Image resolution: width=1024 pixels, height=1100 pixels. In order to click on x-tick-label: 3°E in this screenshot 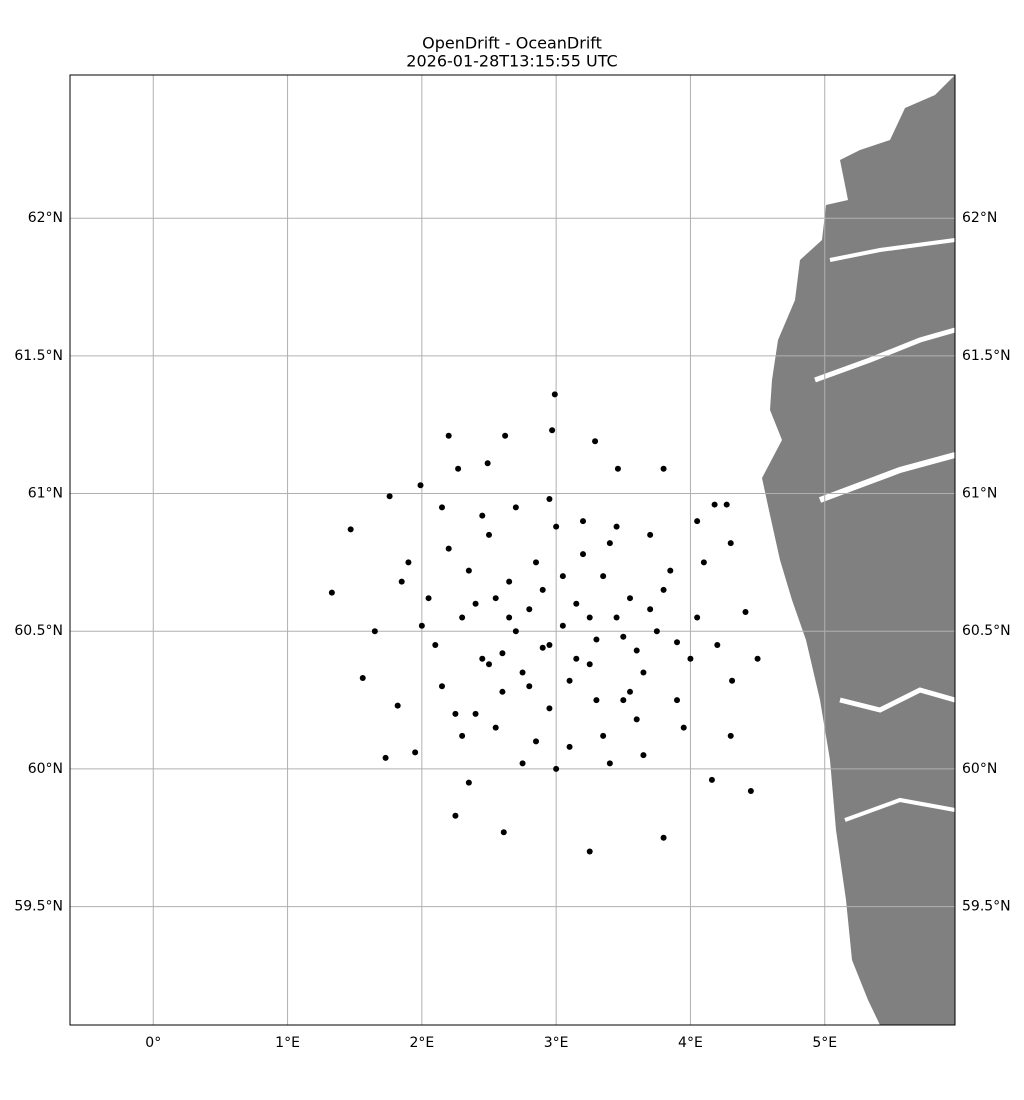, I will do `click(556, 1043)`.